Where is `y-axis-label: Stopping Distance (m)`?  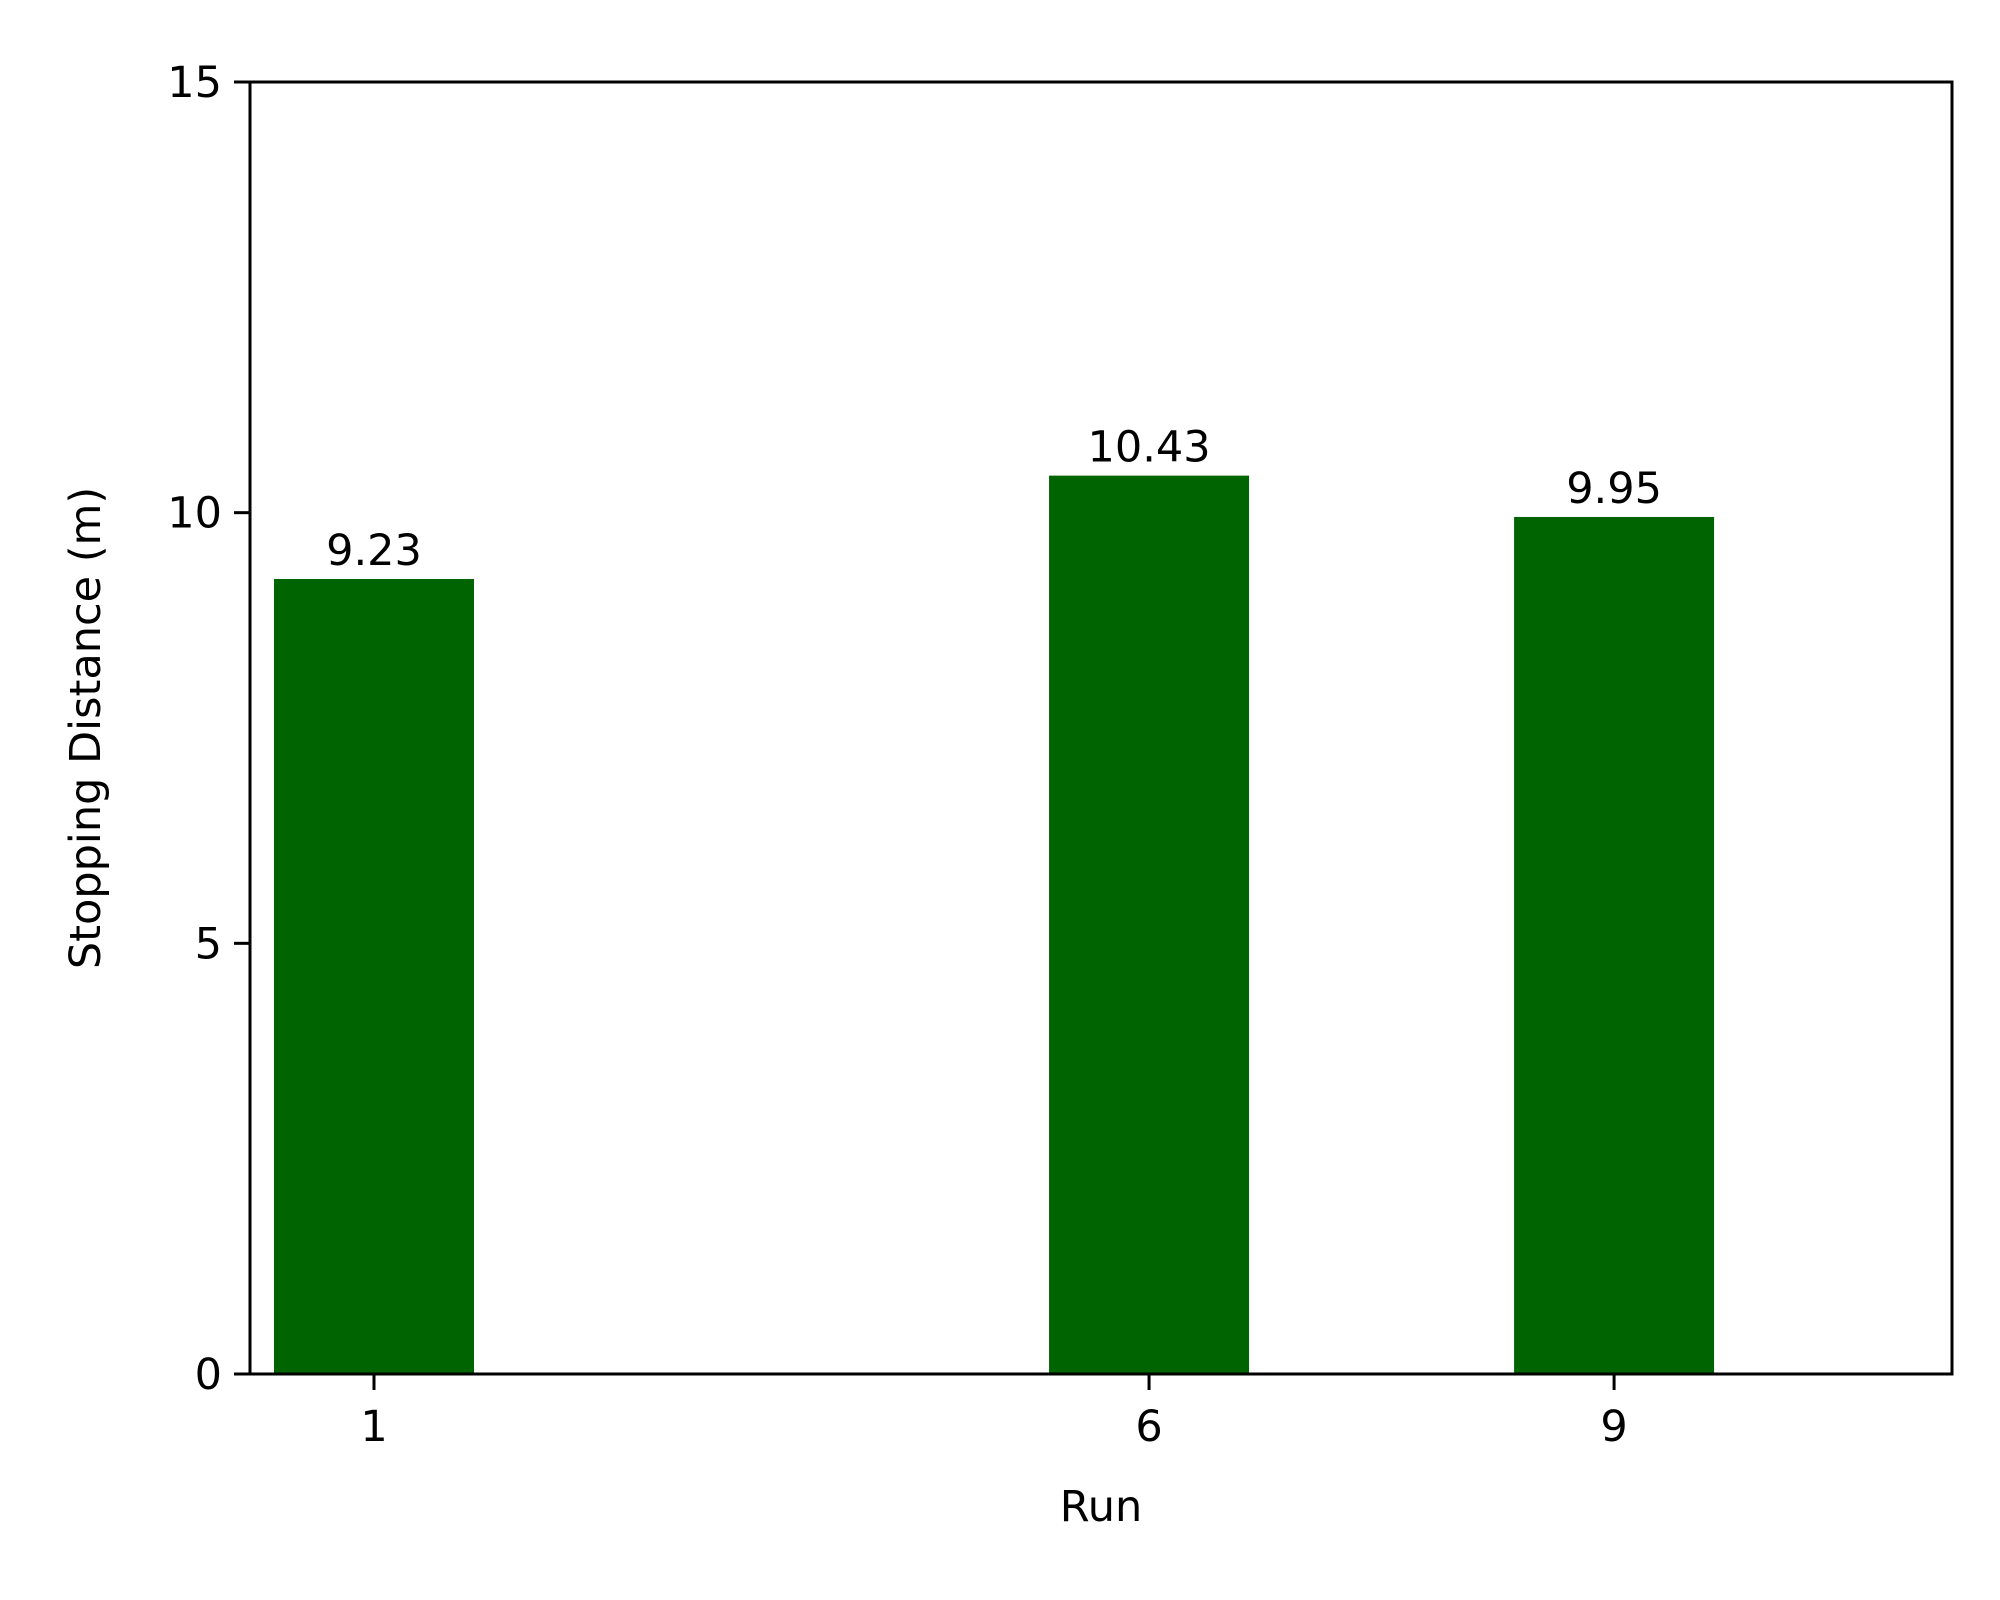
y-axis-label: Stopping Distance (m) is located at coordinates (86, 728).